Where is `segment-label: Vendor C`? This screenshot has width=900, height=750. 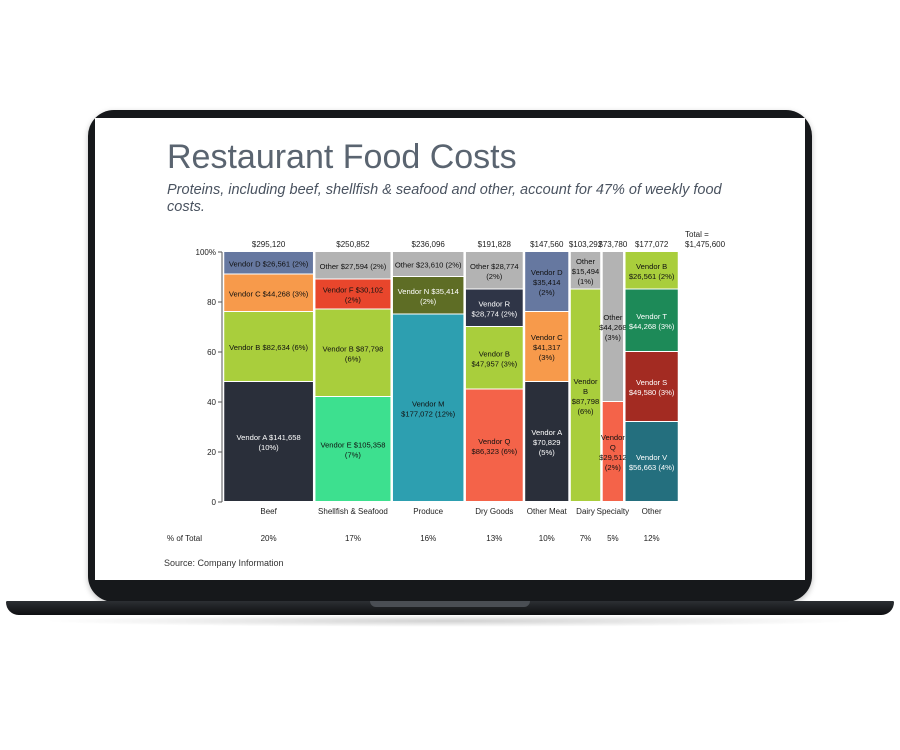 segment-label: Vendor C is located at coordinates (547, 337).